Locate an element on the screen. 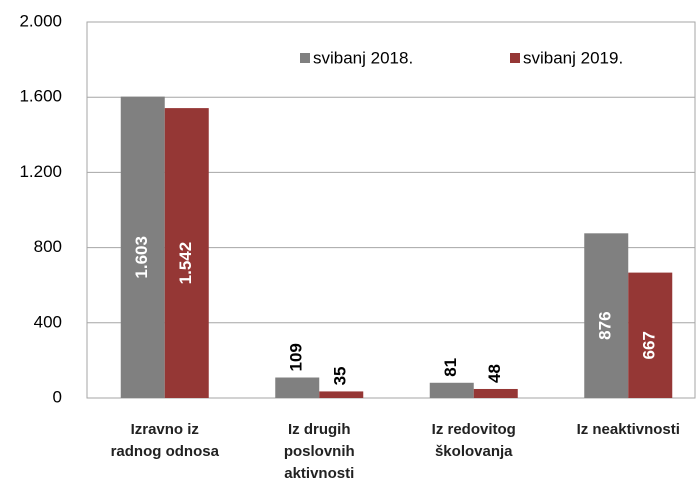 The height and width of the screenshot is (488, 696). legend-label: svibanj 2019. is located at coordinates (573, 57).